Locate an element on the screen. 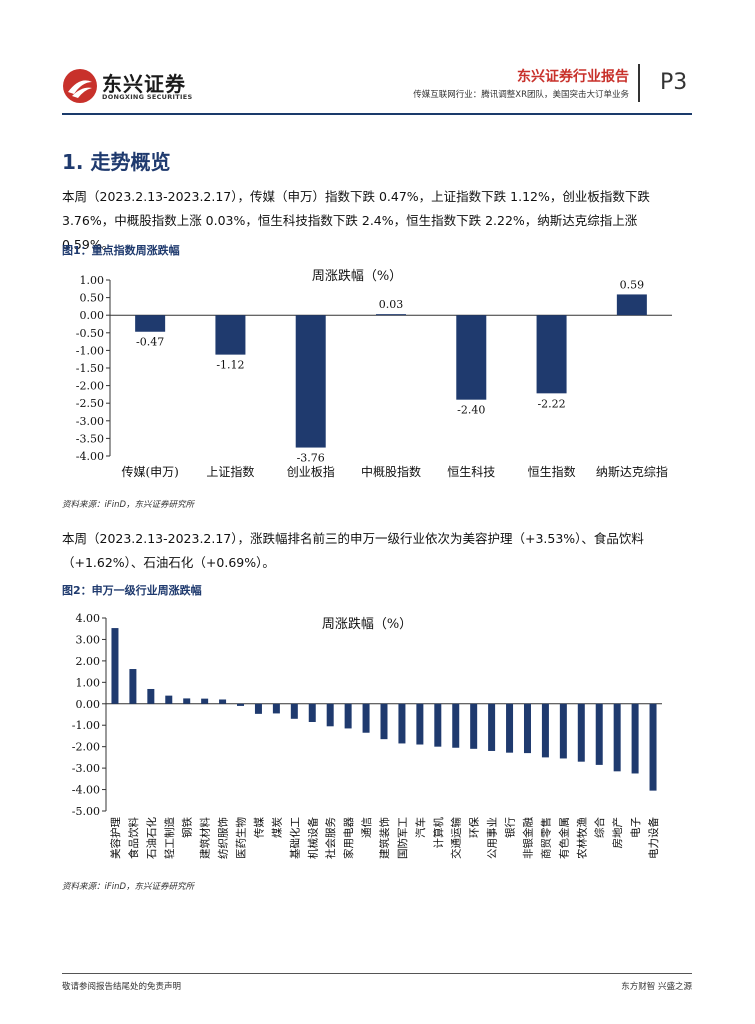  company-logo: 东兴证券 DONGXING SECURITIES is located at coordinates (127, 86).